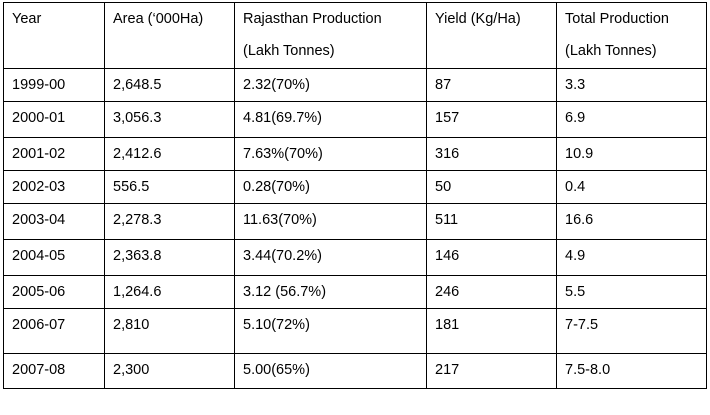  Describe the element at coordinates (54, 371) in the screenshot. I see `cell-year: 2007-08` at that location.